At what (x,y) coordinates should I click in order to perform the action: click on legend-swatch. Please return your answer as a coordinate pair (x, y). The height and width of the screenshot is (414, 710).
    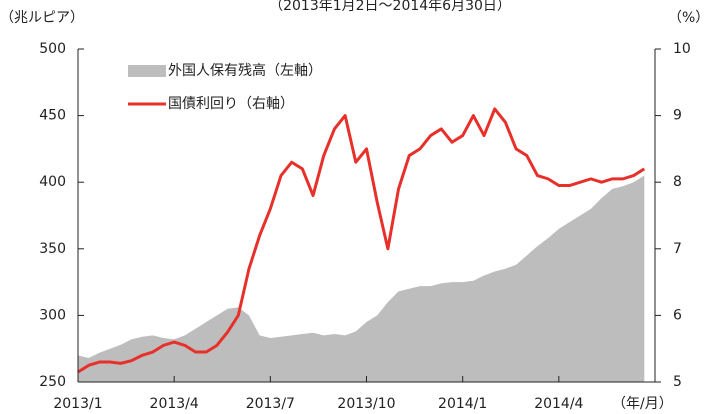
    Looking at the image, I should click on (147, 71).